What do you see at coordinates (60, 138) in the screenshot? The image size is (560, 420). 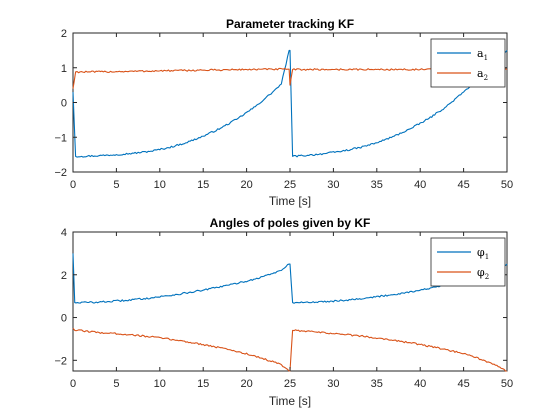 I see `y-tick-label: −1` at bounding box center [60, 138].